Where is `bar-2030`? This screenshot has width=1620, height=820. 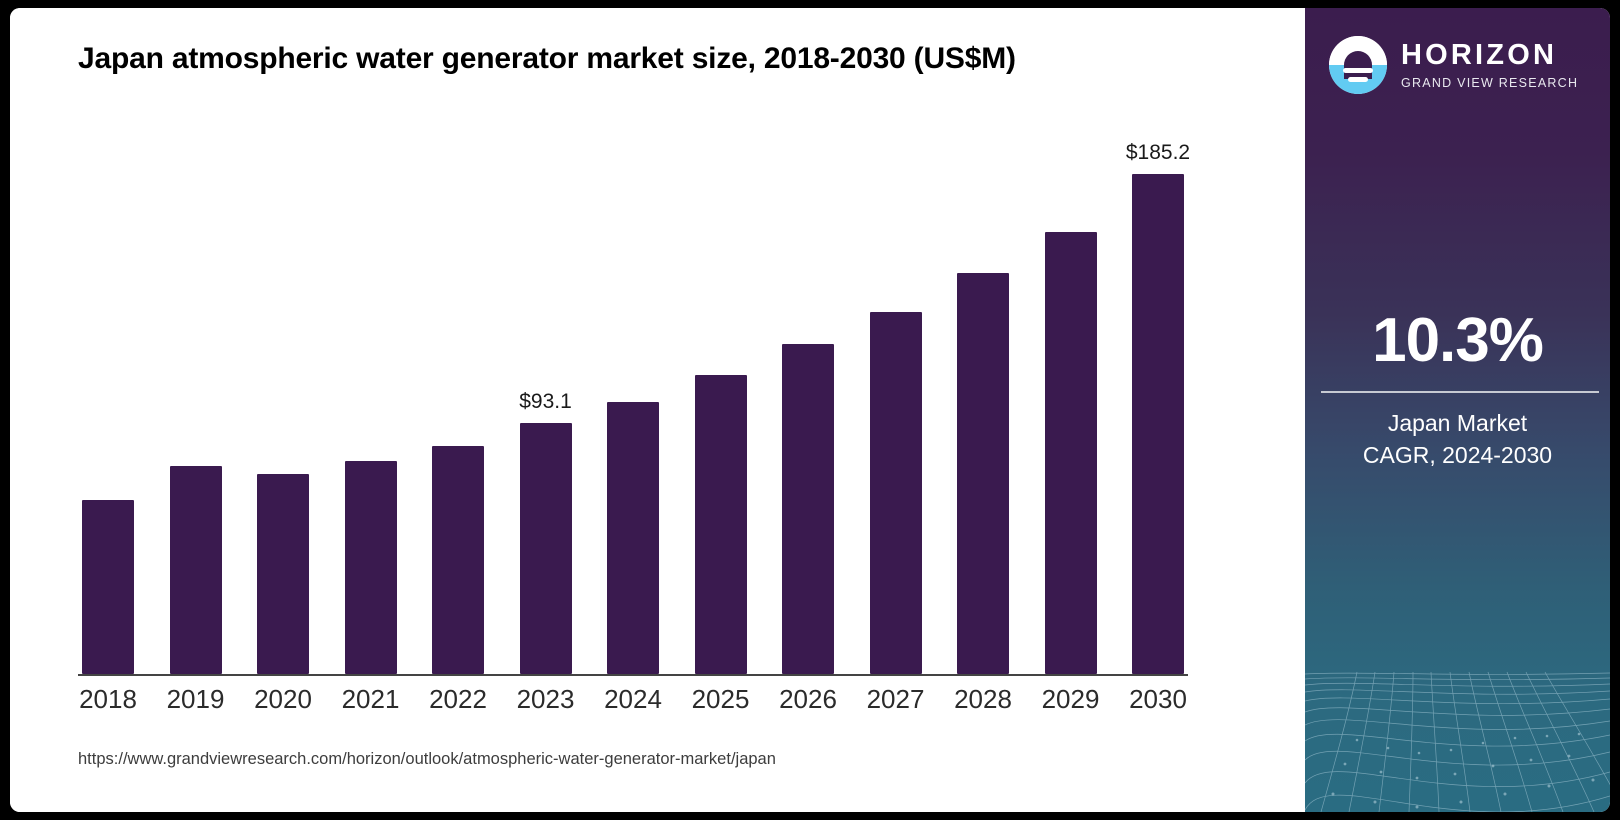
bar-2030 is located at coordinates (1158, 424).